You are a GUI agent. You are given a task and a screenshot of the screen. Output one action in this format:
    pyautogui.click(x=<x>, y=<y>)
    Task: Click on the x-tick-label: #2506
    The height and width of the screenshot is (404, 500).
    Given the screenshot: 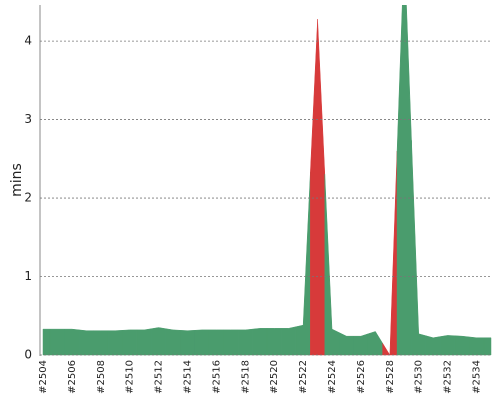 What is the action you would take?
    pyautogui.click(x=72, y=377)
    